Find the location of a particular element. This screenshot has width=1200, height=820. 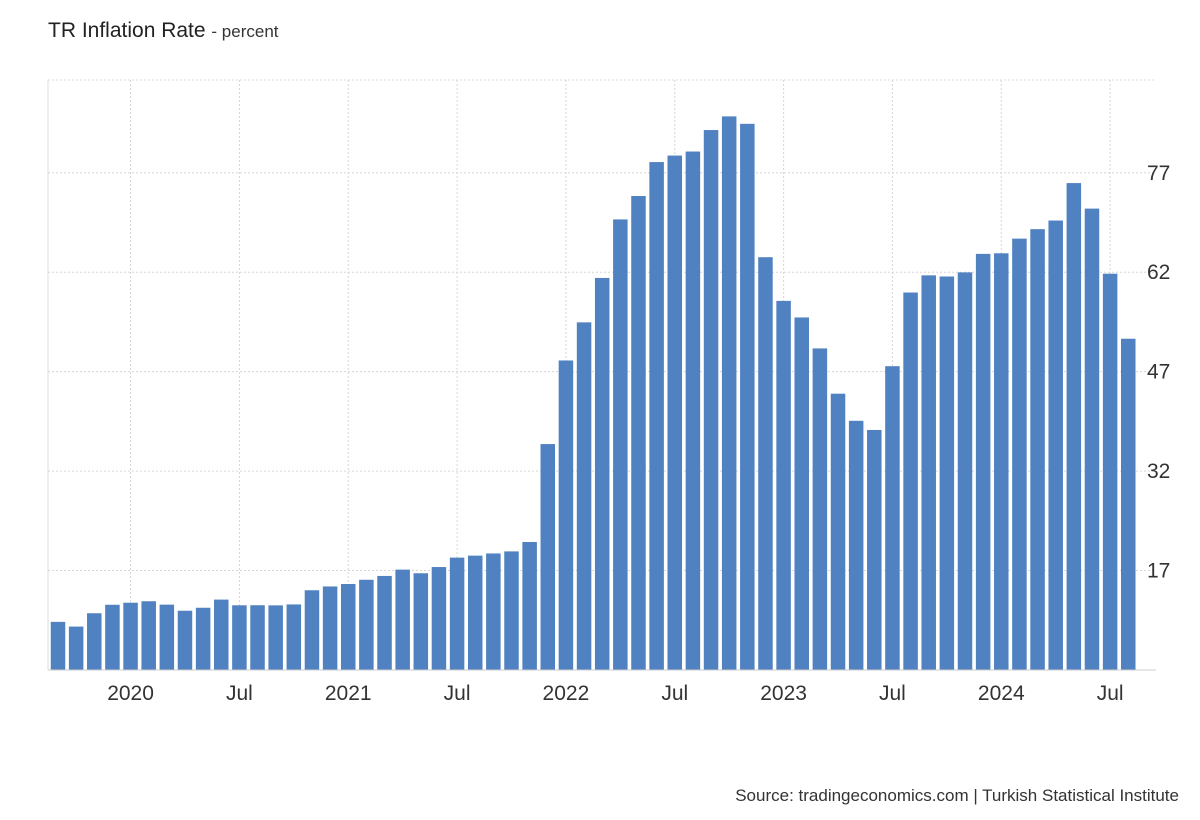

x-tick-label: 2020 is located at coordinates (130, 693).